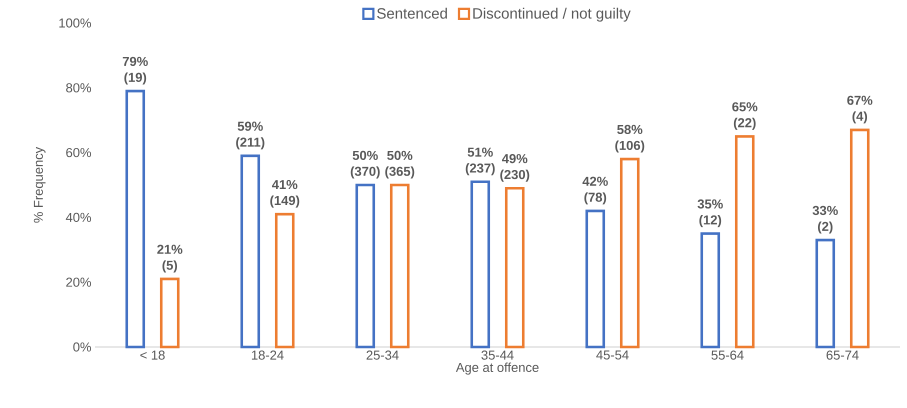  What do you see at coordinates (480, 162) in the screenshot?
I see `data-label: 51% (237)` at bounding box center [480, 162].